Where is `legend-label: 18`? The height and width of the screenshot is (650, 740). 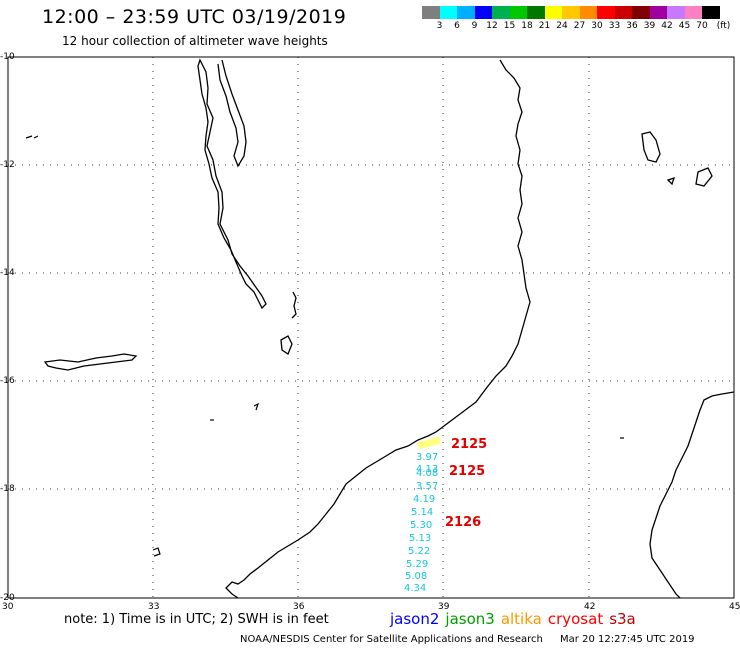
legend-label: 18 is located at coordinates (527, 26).